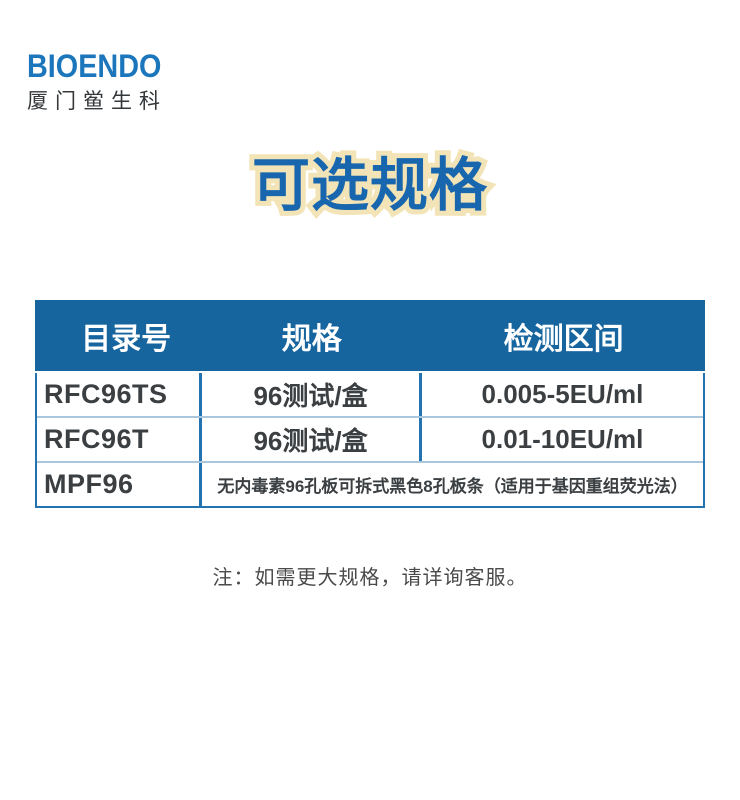 This screenshot has height=800, width=740. What do you see at coordinates (562, 439) in the screenshot?
I see `cell-range: 0.01-10EU/ml` at bounding box center [562, 439].